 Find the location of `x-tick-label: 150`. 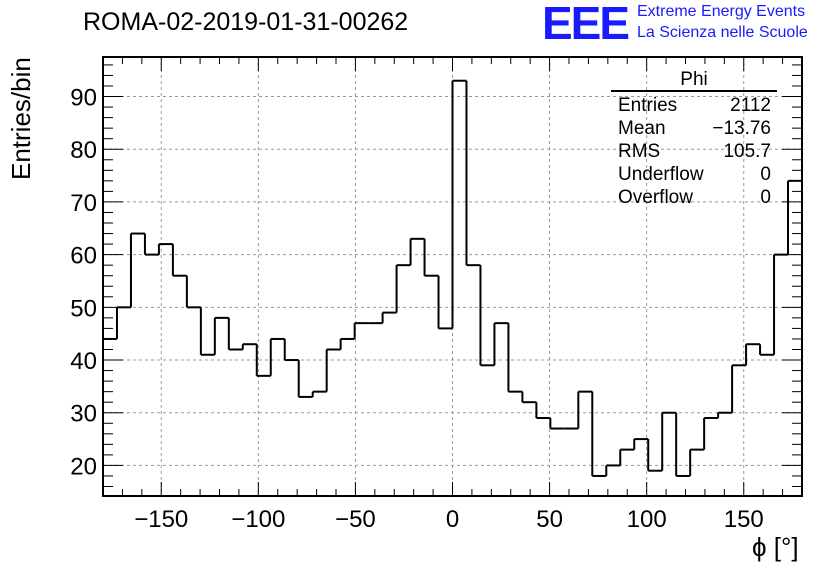

x-tick-label: 150 is located at coordinates (744, 519).